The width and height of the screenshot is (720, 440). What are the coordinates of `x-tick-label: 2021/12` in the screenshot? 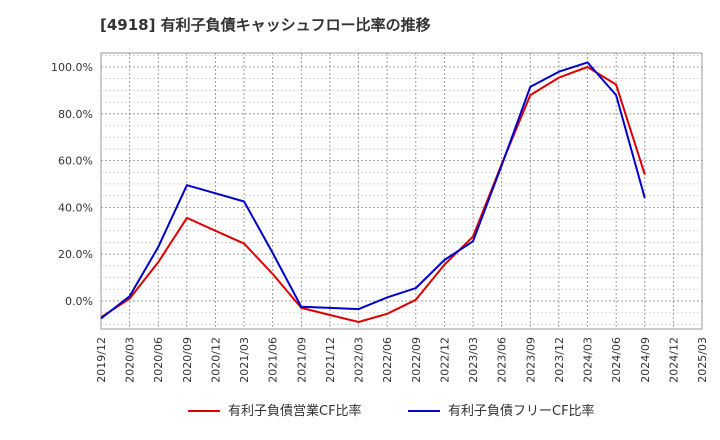 It's located at (330, 360).